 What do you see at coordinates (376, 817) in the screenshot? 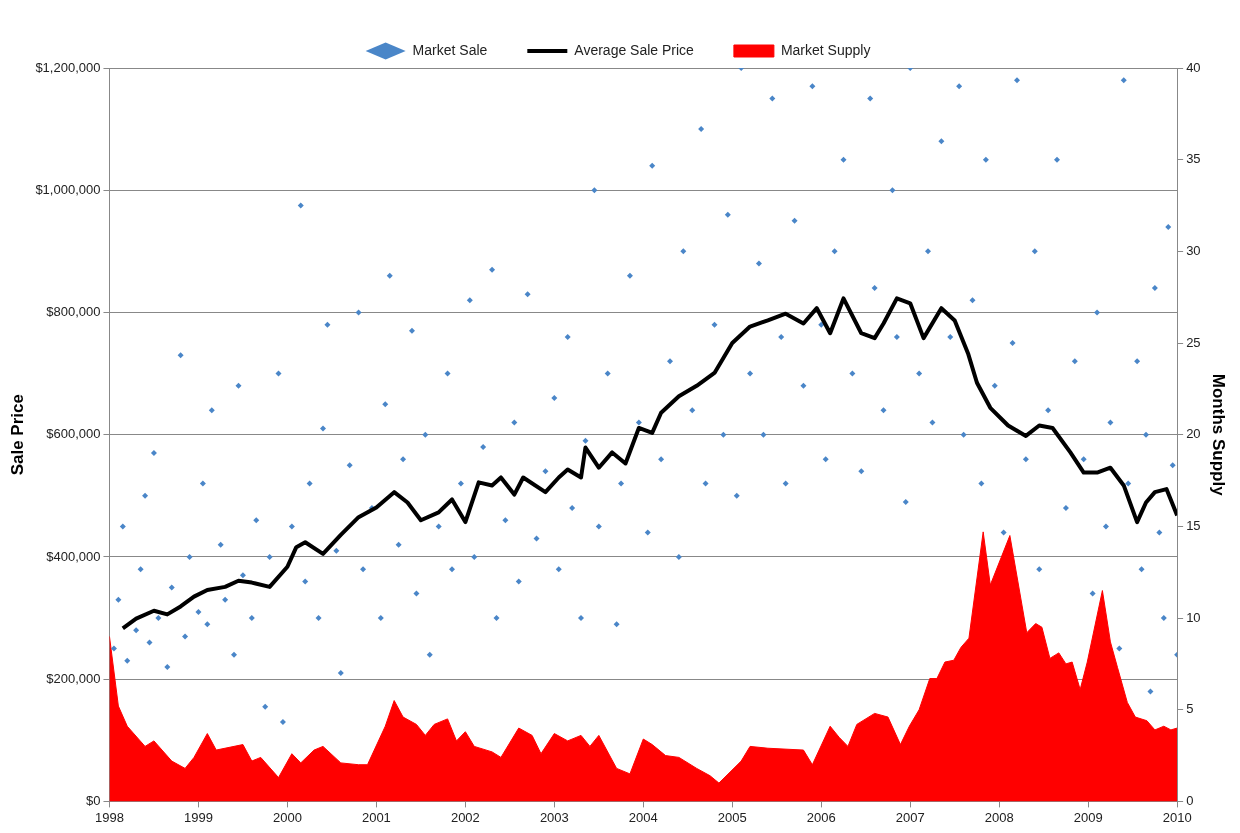
I see `x-tick-label: 2001` at bounding box center [376, 817].